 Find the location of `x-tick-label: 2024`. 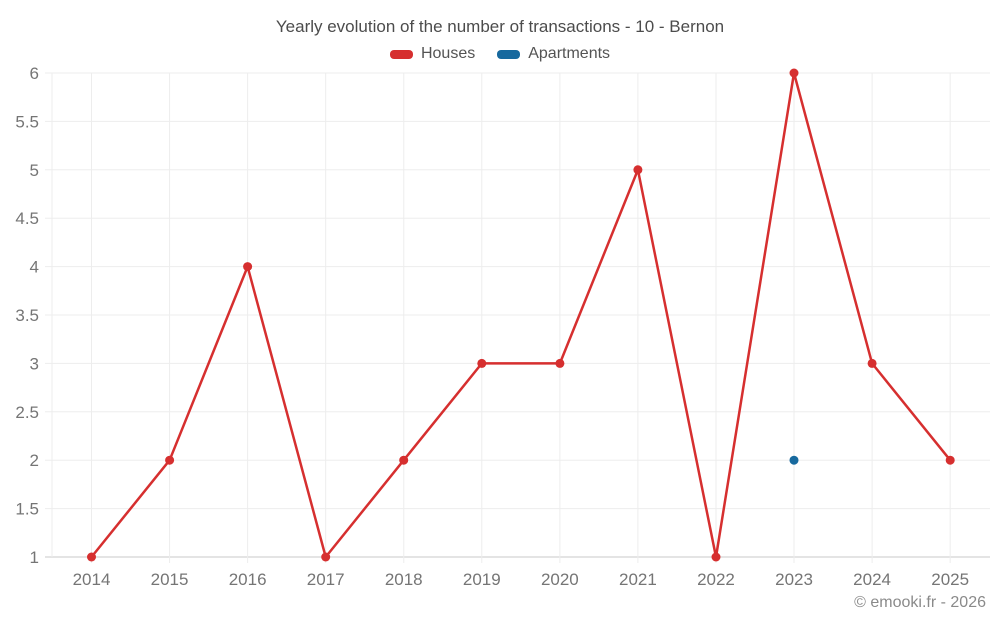

x-tick-label: 2024 is located at coordinates (872, 579).